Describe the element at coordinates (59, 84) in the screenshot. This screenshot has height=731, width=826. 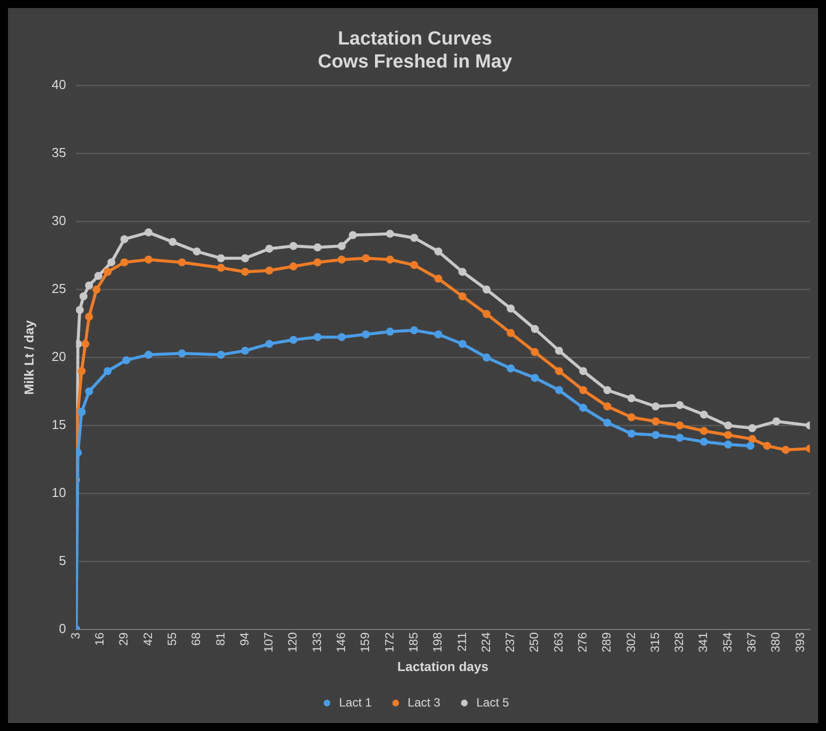
I see `y-tick-label: 40` at that location.